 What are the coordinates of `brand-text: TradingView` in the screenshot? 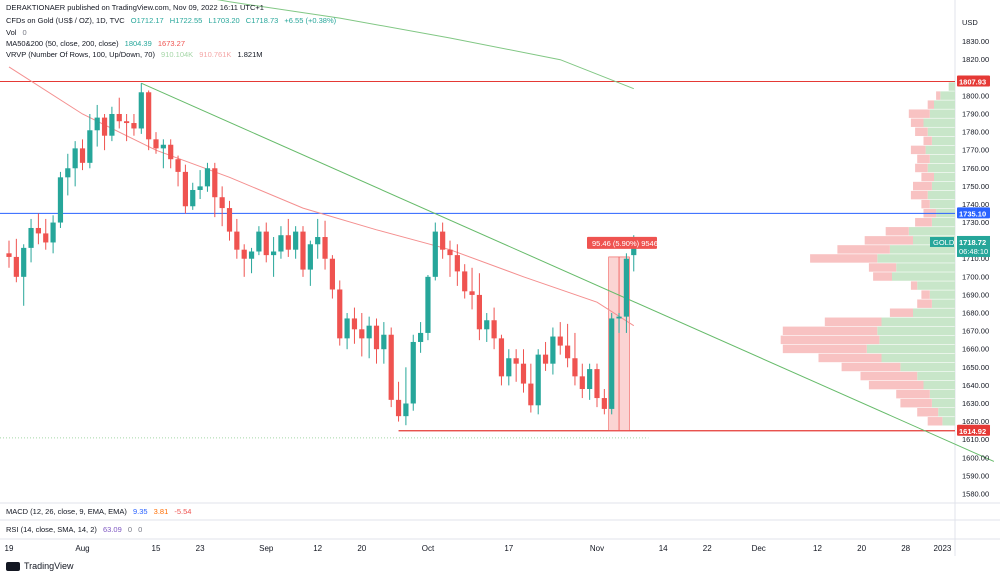 It's located at (49, 566).